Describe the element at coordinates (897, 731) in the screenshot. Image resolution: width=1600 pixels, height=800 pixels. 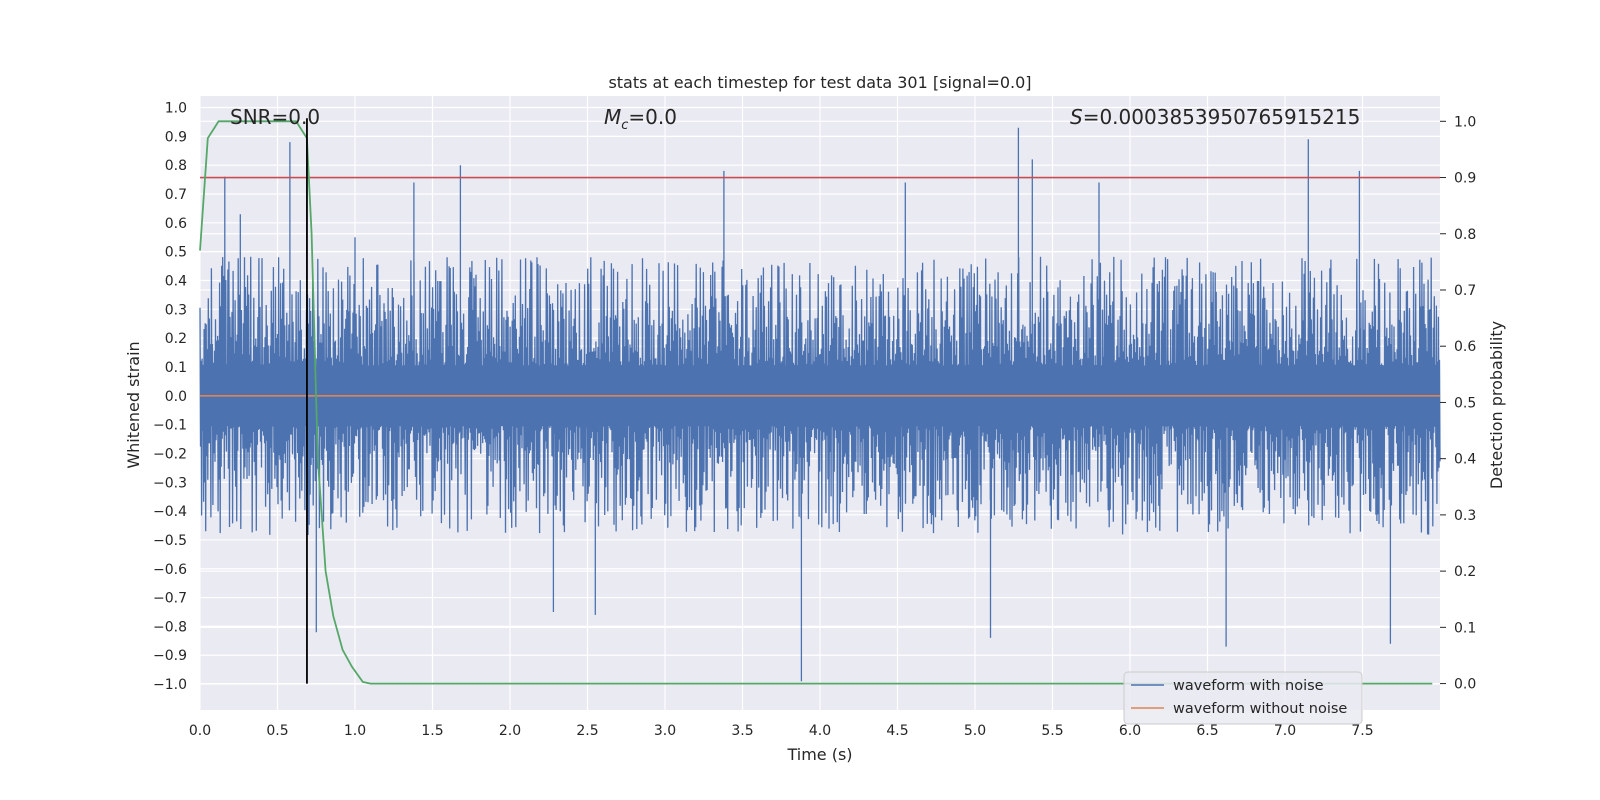
I see `x-tick-label: 4.5` at that location.